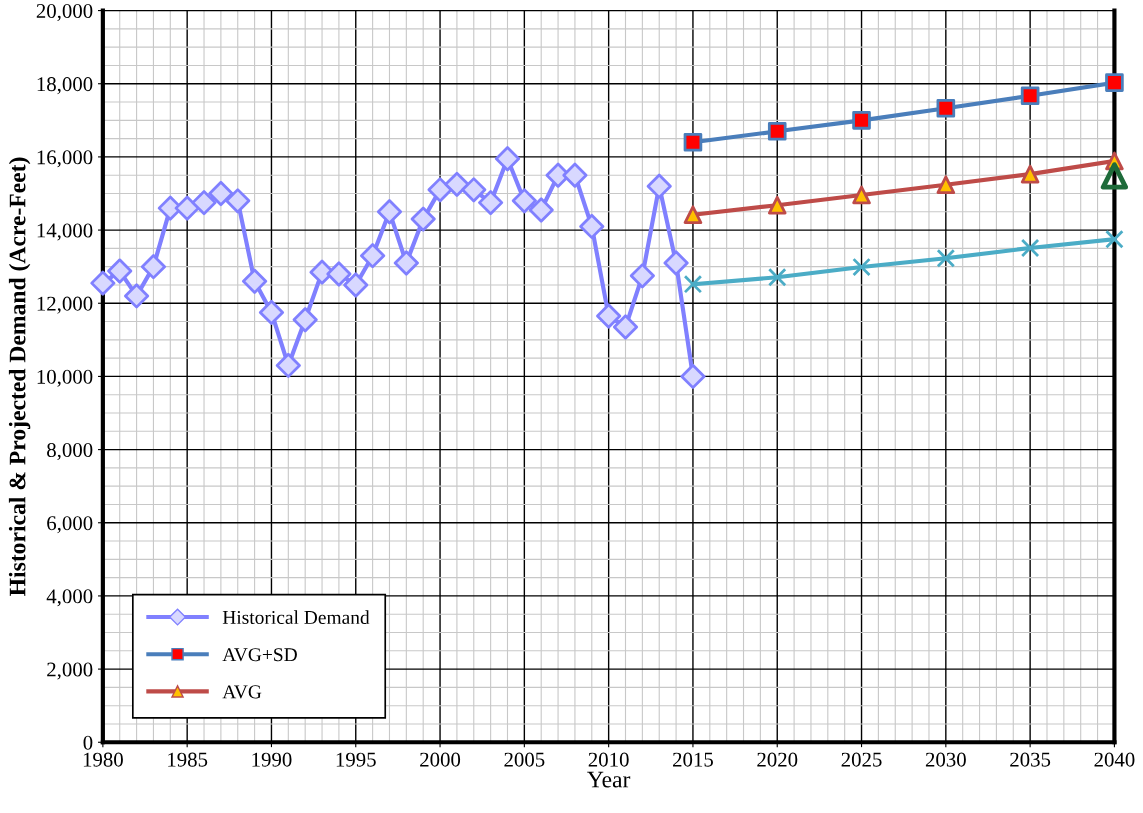 This screenshot has height=813, width=1143. I want to click on x-tick-label: 1995, so click(356, 759).